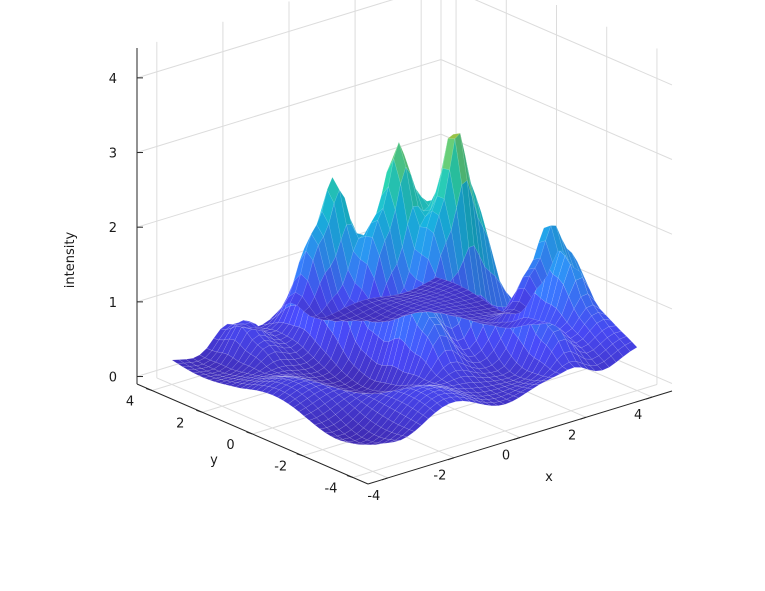 The height and width of the screenshot is (591, 765). What do you see at coordinates (549, 477) in the screenshot?
I see `x-axis-label: x` at bounding box center [549, 477].